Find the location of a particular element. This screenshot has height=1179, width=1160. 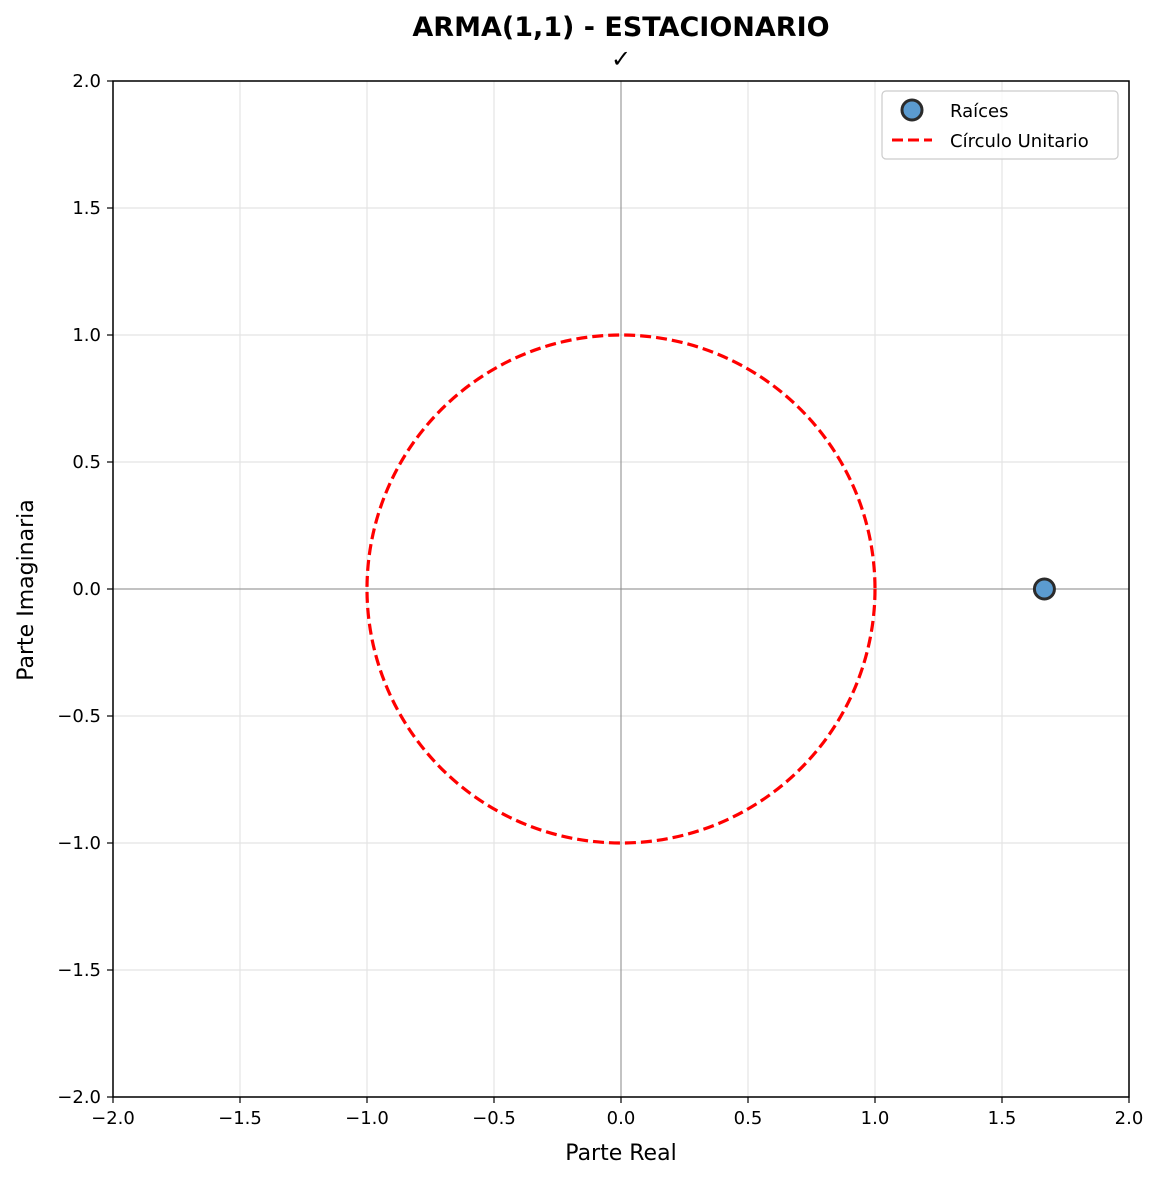

y-tick-label: 1.0 is located at coordinates (86, 335).